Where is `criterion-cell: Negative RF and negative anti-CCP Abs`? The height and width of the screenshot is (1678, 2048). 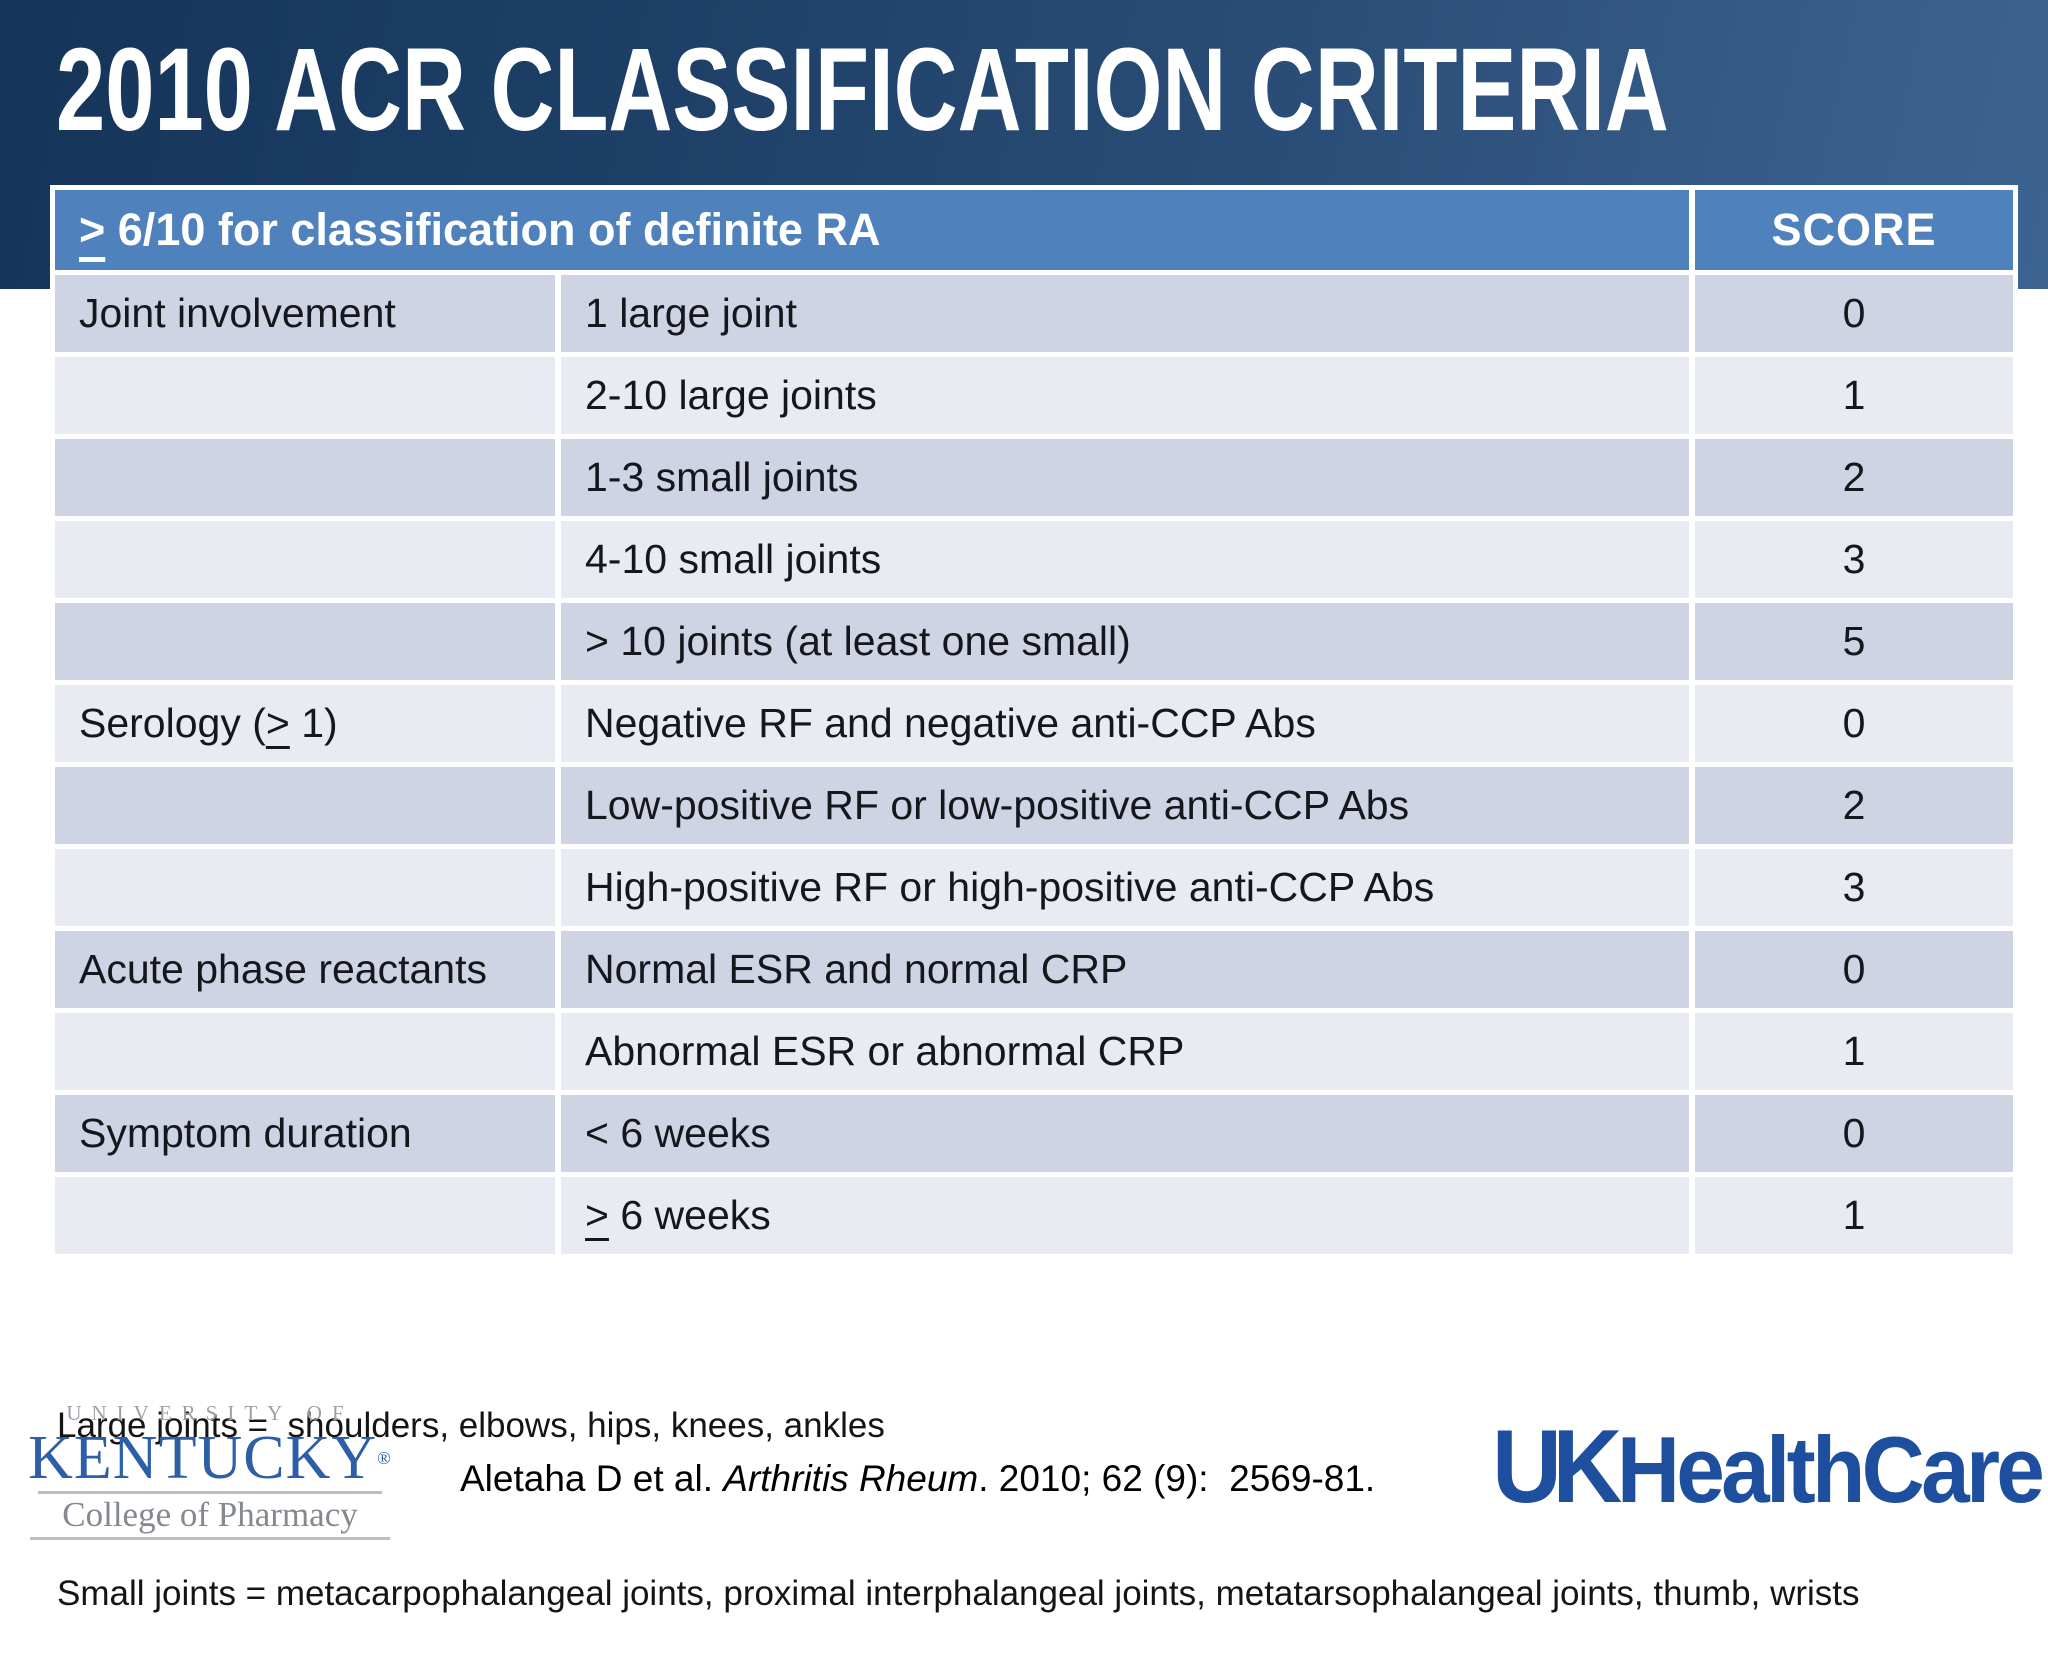 criterion-cell: Negative RF and negative anti-CCP Abs is located at coordinates (1125, 723).